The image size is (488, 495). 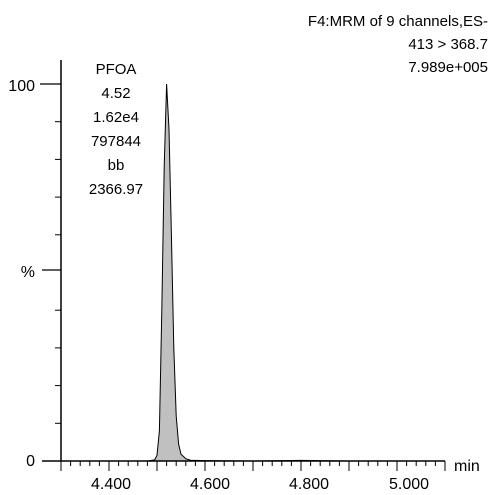 I want to click on peak-label-sn: 2366.97, so click(x=116, y=189).